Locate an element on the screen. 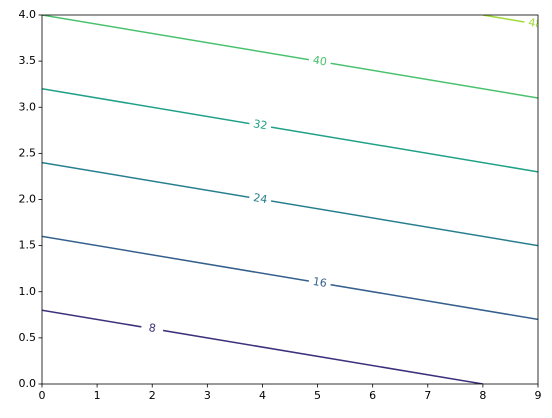  y-tick-label: 0.5 is located at coordinates (28, 337).